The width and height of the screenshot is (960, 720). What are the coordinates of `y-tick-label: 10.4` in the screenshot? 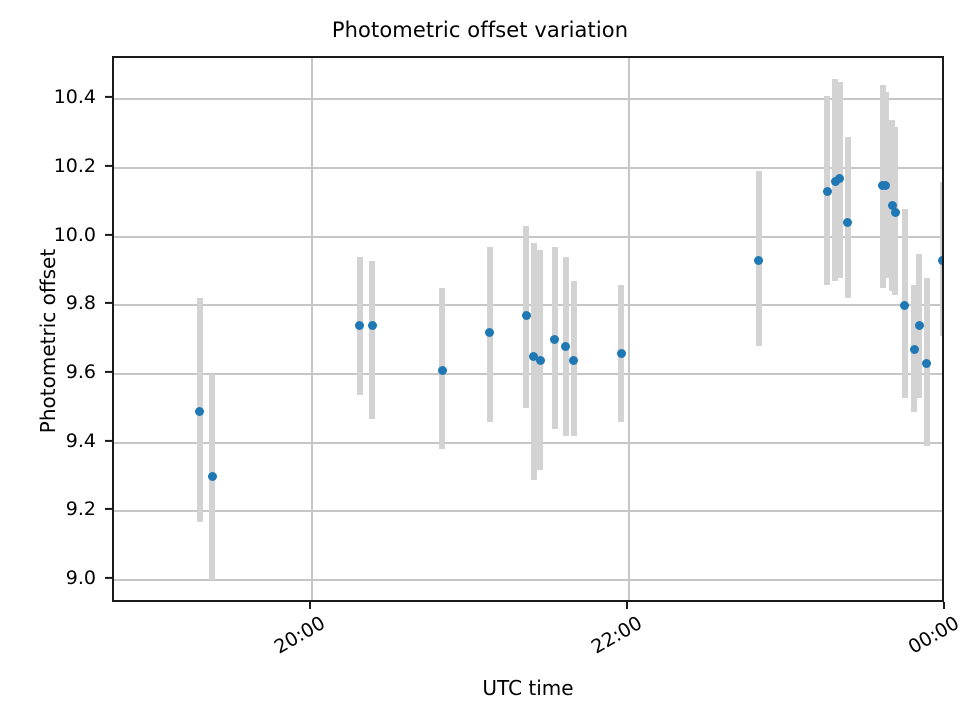 It's located at (74, 97).